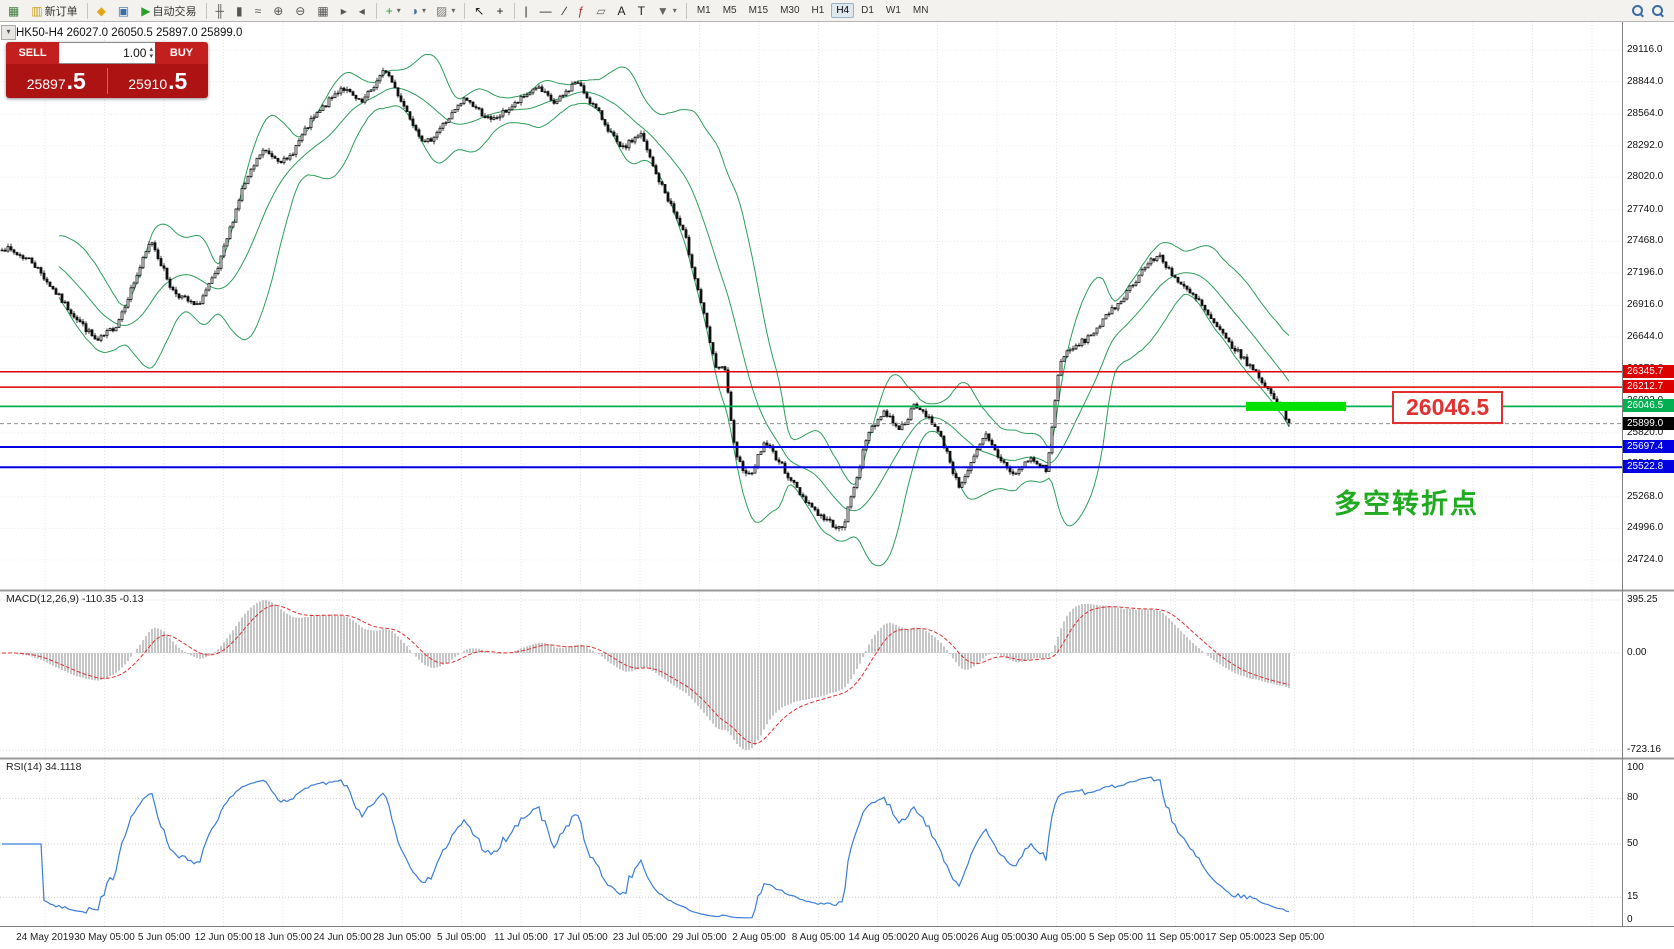 The image size is (1674, 949). What do you see at coordinates (283, 937) in the screenshot?
I see `time-axis-label: 18 Jun 05:00` at bounding box center [283, 937].